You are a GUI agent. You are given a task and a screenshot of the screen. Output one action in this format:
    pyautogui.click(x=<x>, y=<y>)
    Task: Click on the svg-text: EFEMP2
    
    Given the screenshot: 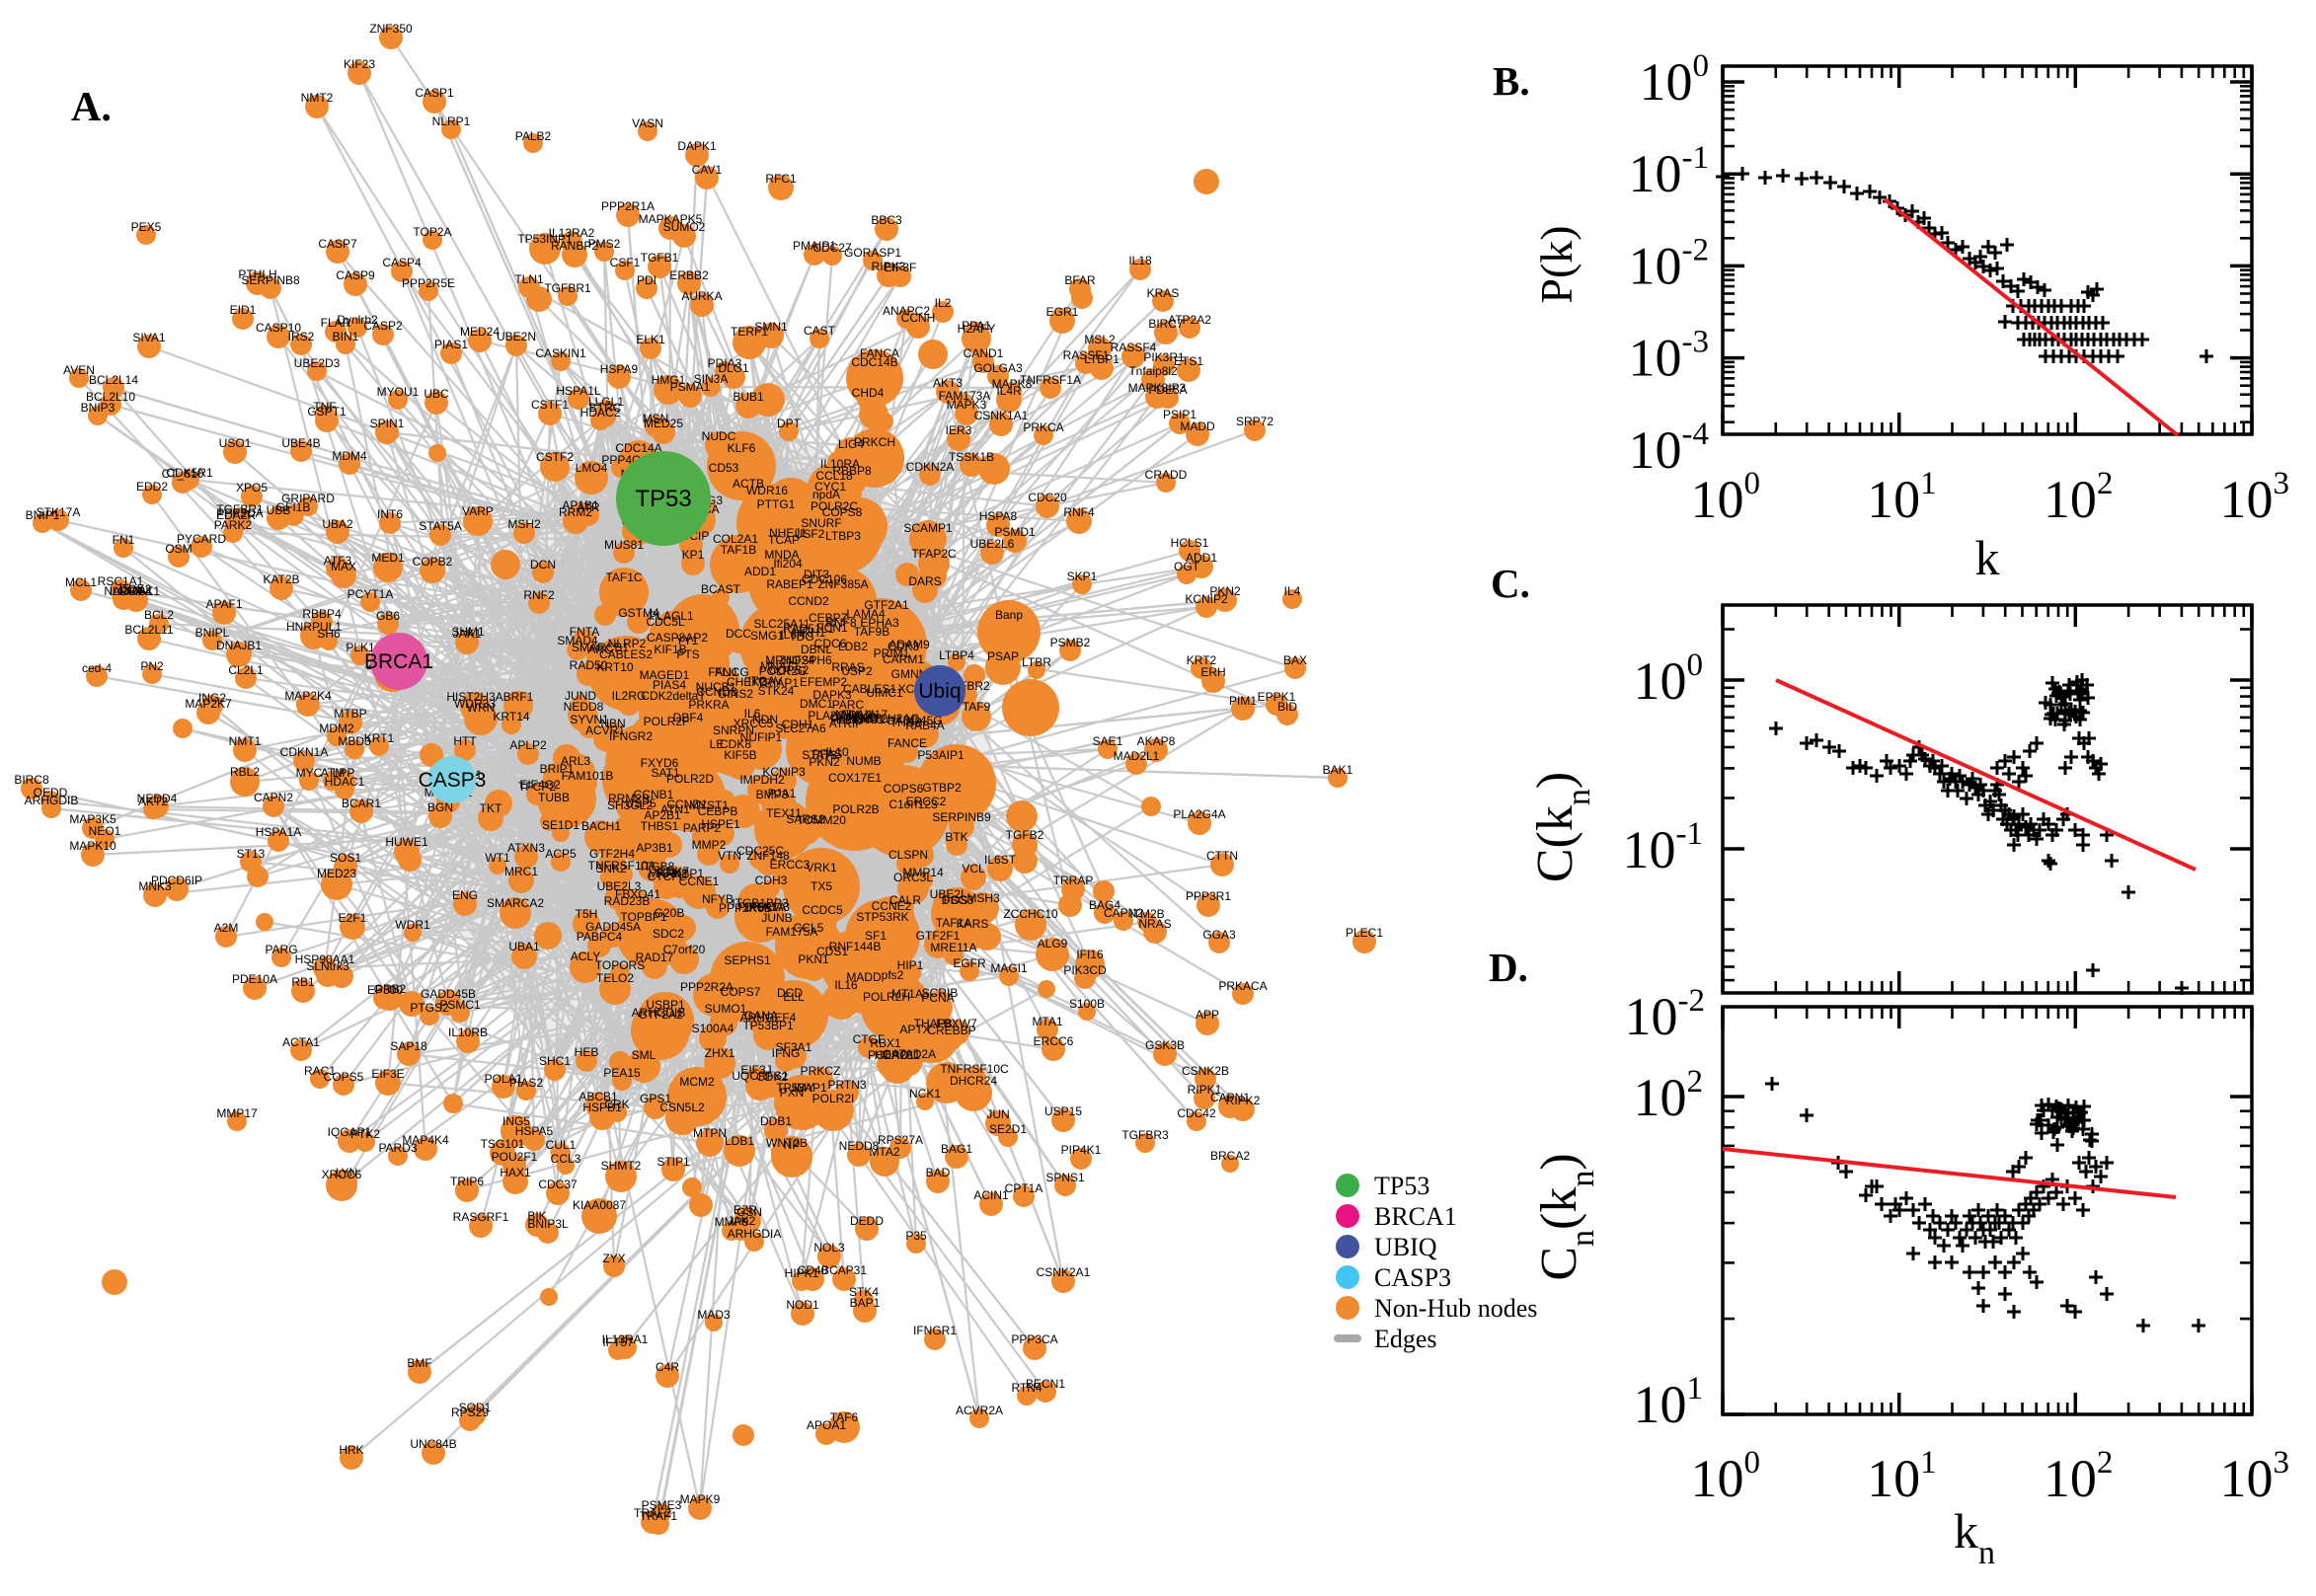 What is the action you would take?
    pyautogui.click(x=824, y=682)
    